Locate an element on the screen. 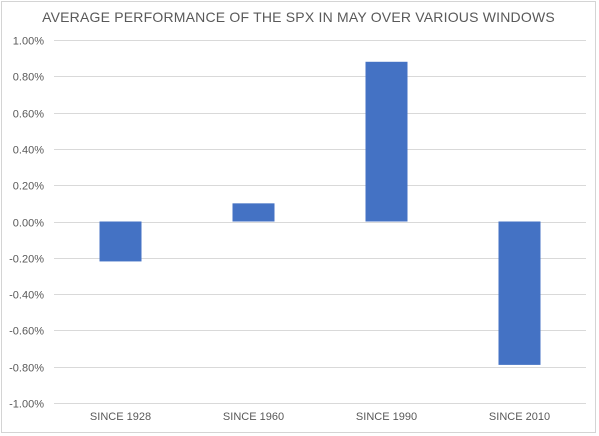 The width and height of the screenshot is (599, 436). bar-since-1990 is located at coordinates (386, 141).